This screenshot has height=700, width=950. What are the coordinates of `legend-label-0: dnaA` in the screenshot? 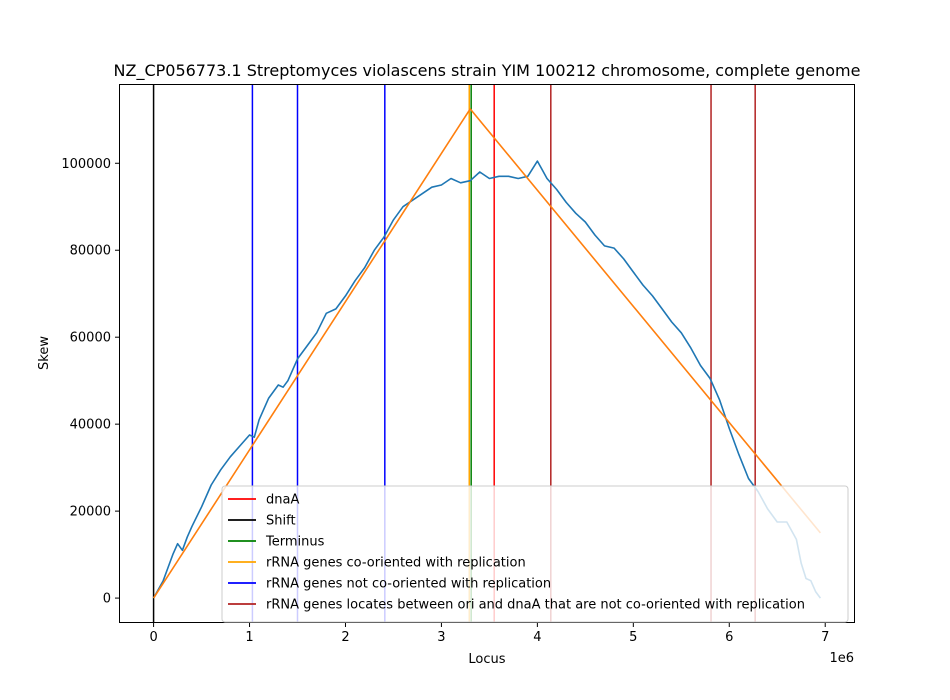 It's located at (282, 500).